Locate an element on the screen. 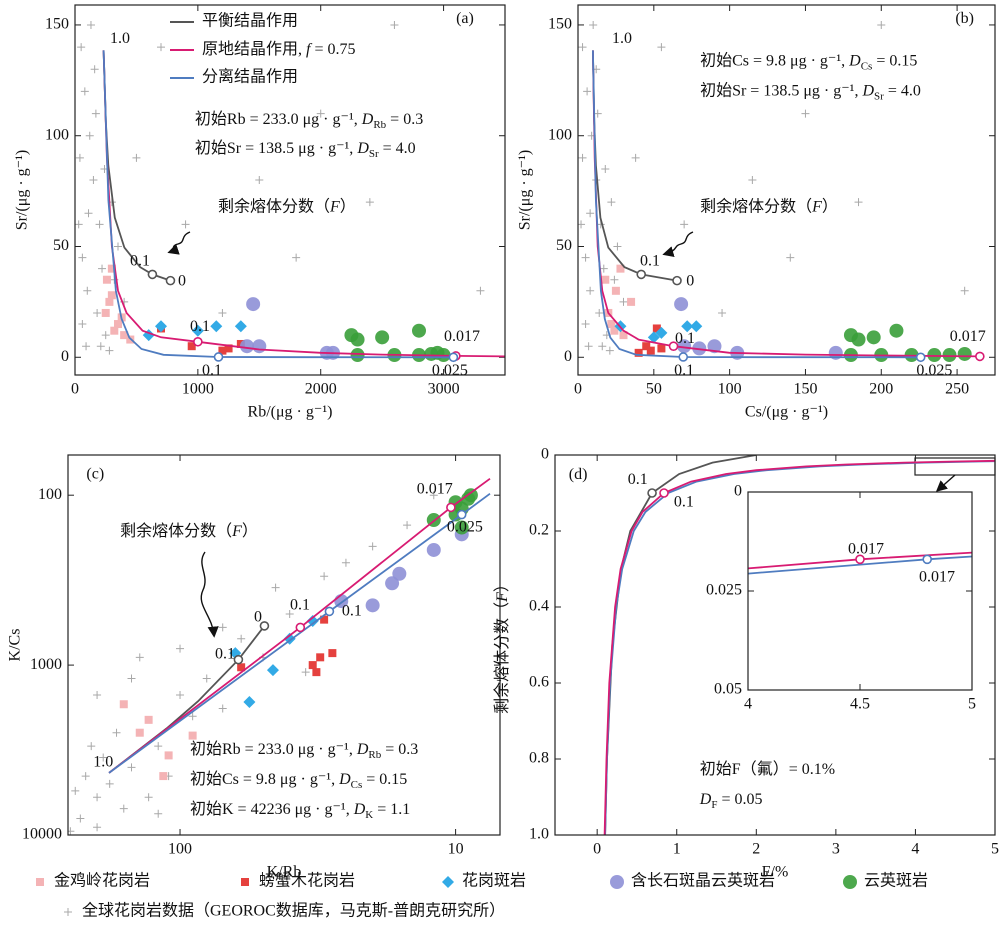 The image size is (1000, 950). text-run: = 0.3 is located at coordinates (404, 119).